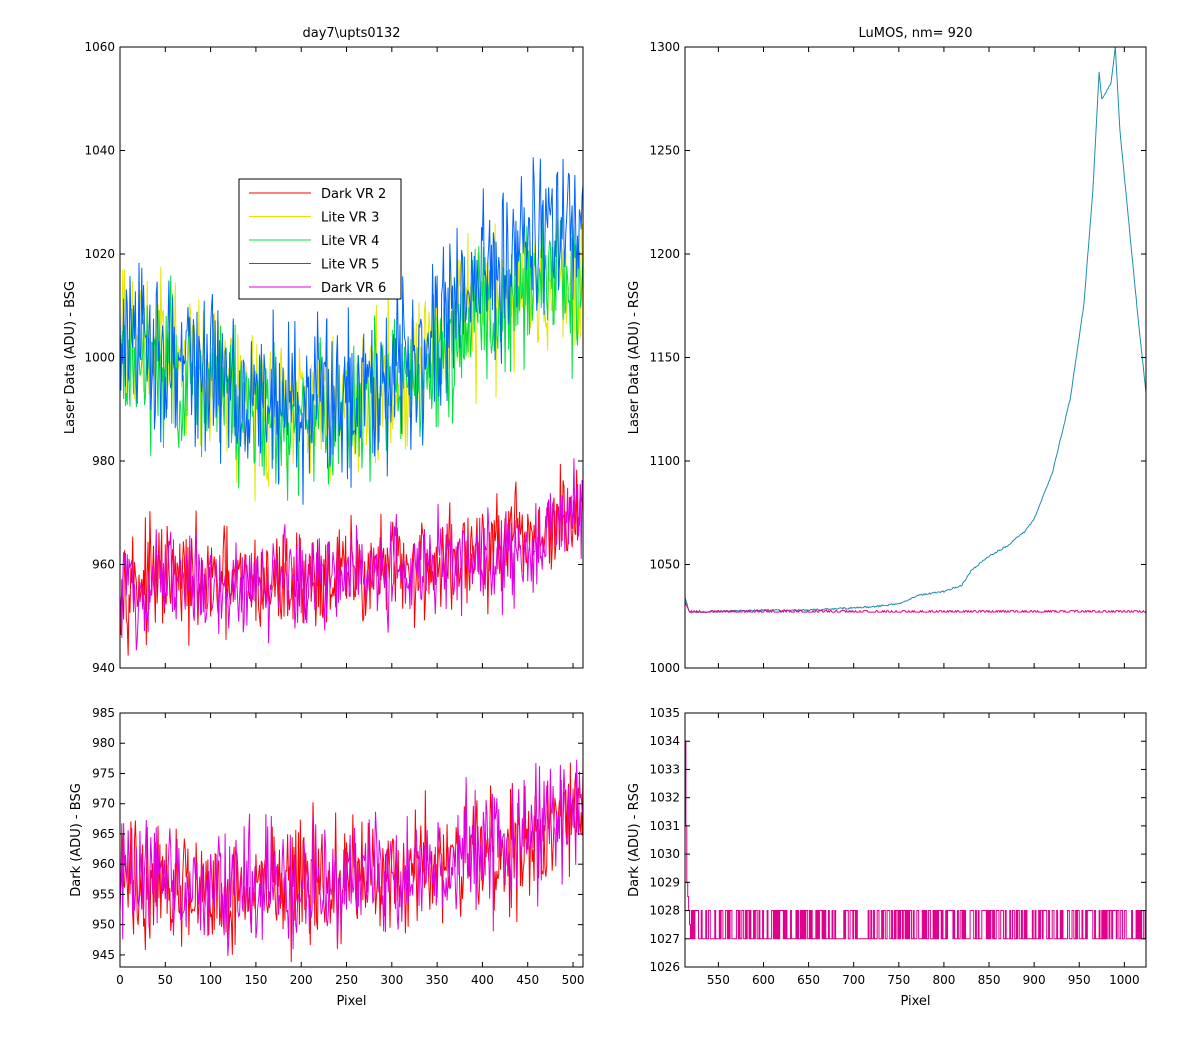 The image size is (1200, 1050). I want to click on x-tick-label: 350, so click(437, 980).